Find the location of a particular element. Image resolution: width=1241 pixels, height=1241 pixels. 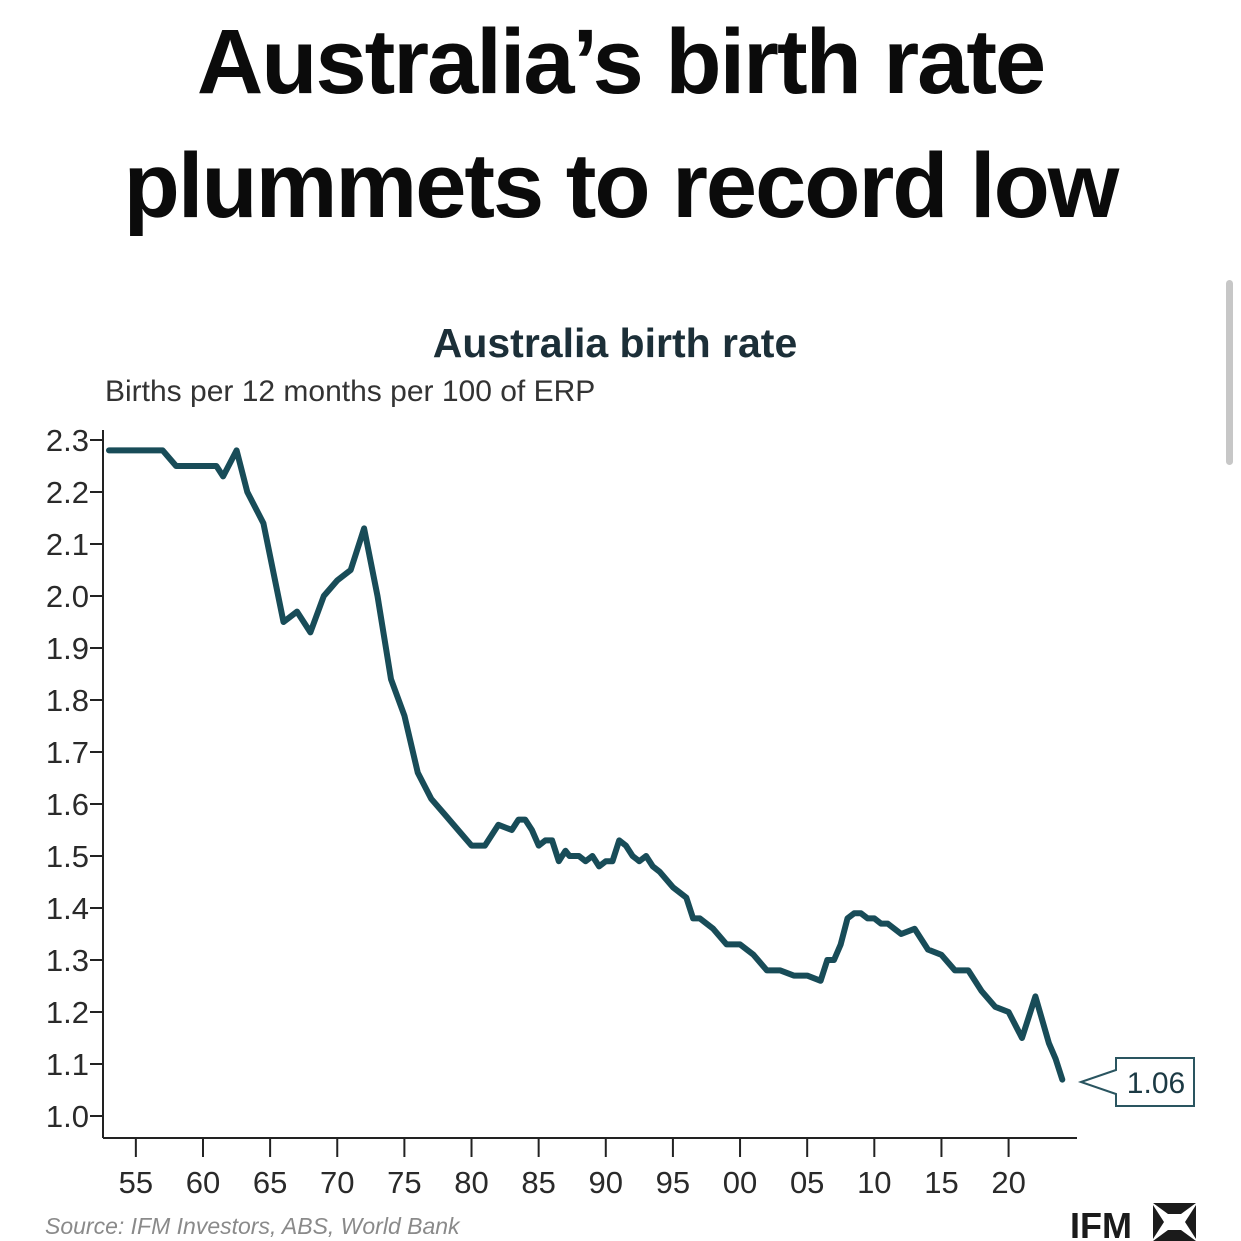

y-tick-label: 2.1 is located at coordinates (67, 544).